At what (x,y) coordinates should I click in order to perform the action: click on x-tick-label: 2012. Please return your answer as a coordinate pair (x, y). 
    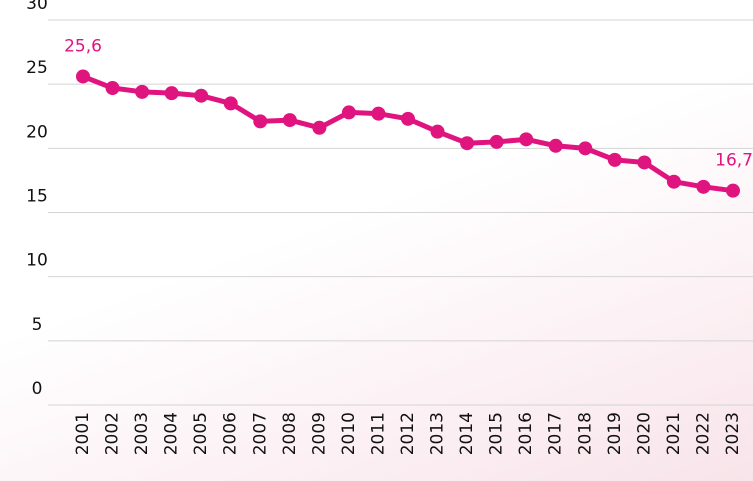
    Looking at the image, I should click on (408, 433).